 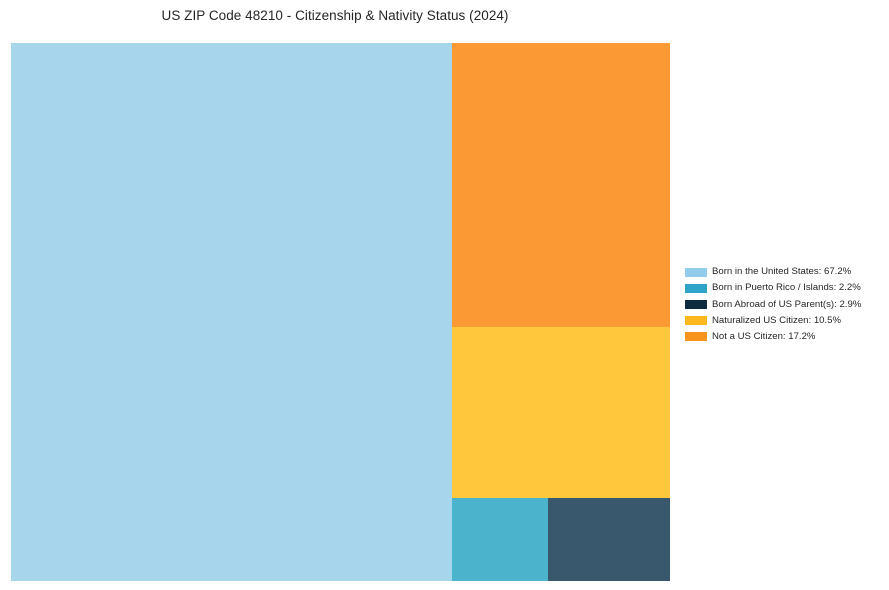 I want to click on legend-item: Born in Puerto Rico / Islands: 2.2%, so click(x=783, y=288).